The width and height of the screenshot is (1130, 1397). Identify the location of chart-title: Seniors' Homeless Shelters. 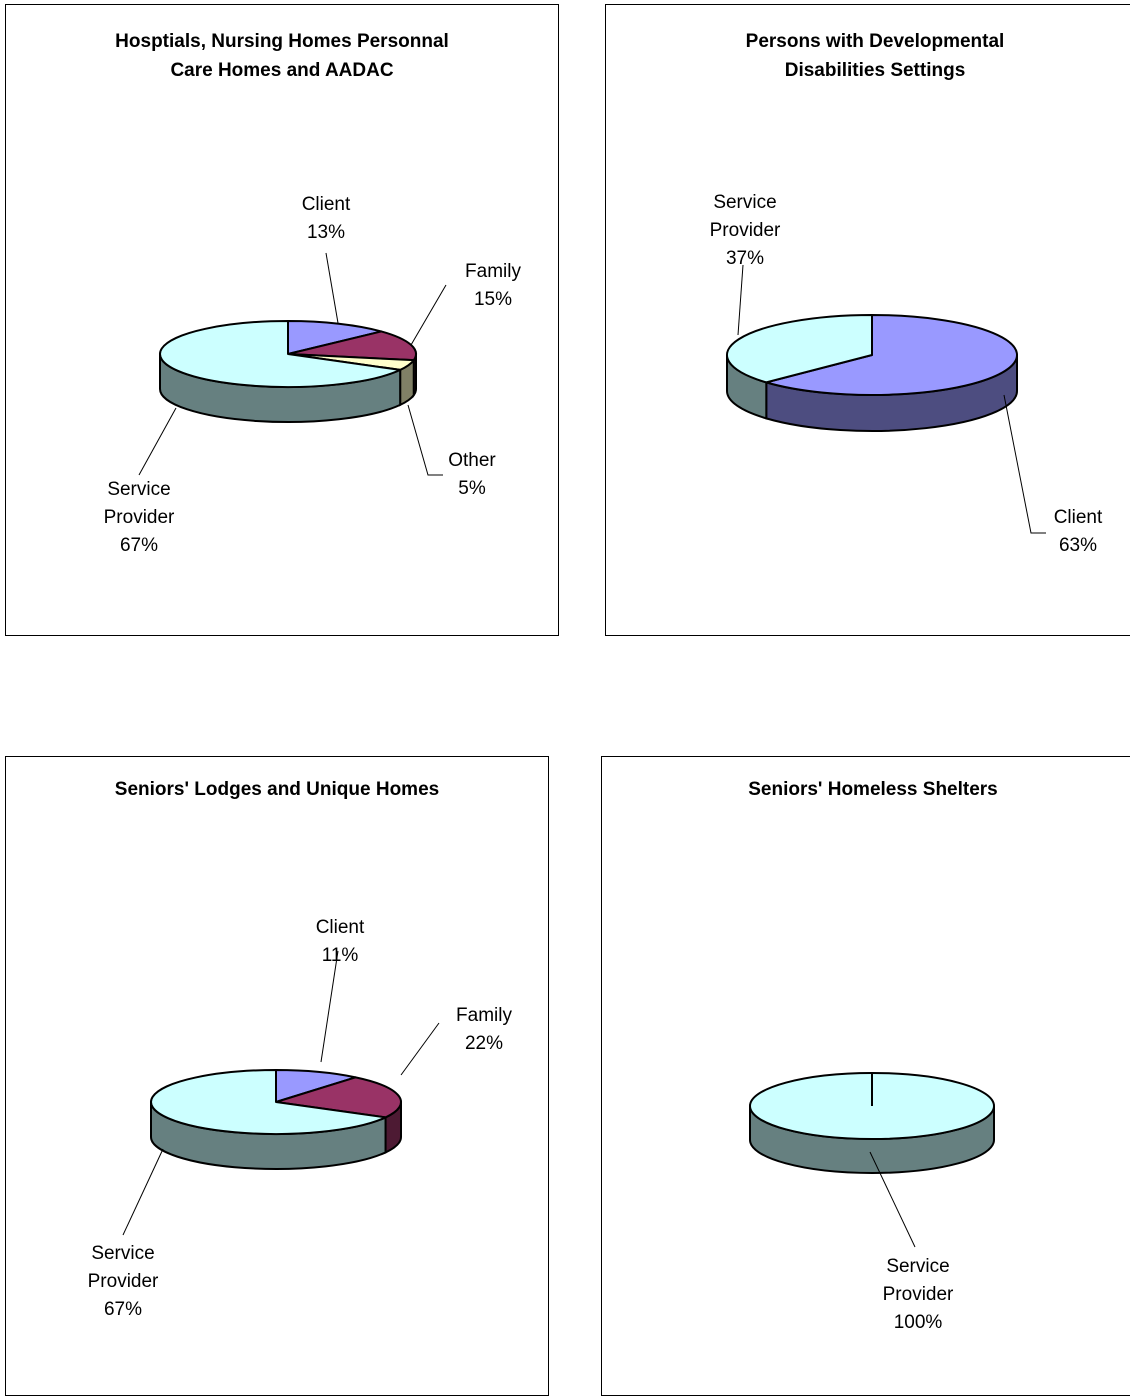
(866, 789).